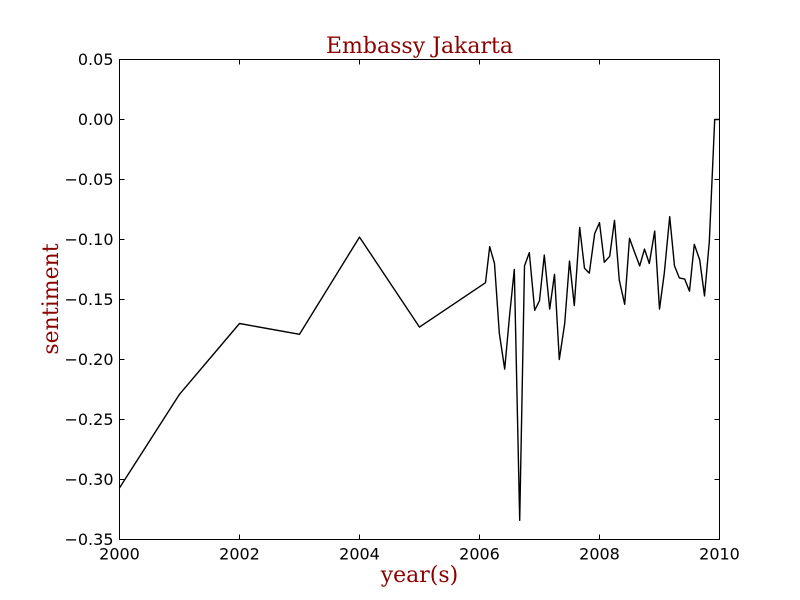  Describe the element at coordinates (419, 46) in the screenshot. I see `chart-title: Embassy Jakarta` at that location.